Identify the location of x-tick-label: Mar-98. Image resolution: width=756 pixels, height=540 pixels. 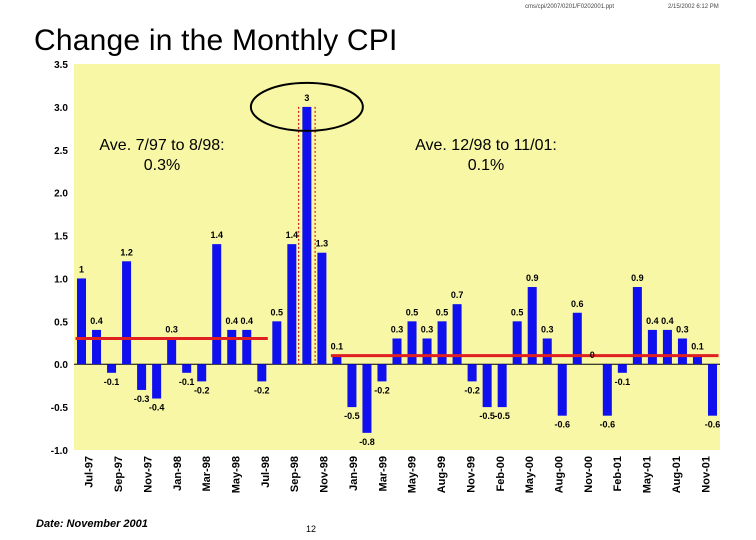
(207, 473).